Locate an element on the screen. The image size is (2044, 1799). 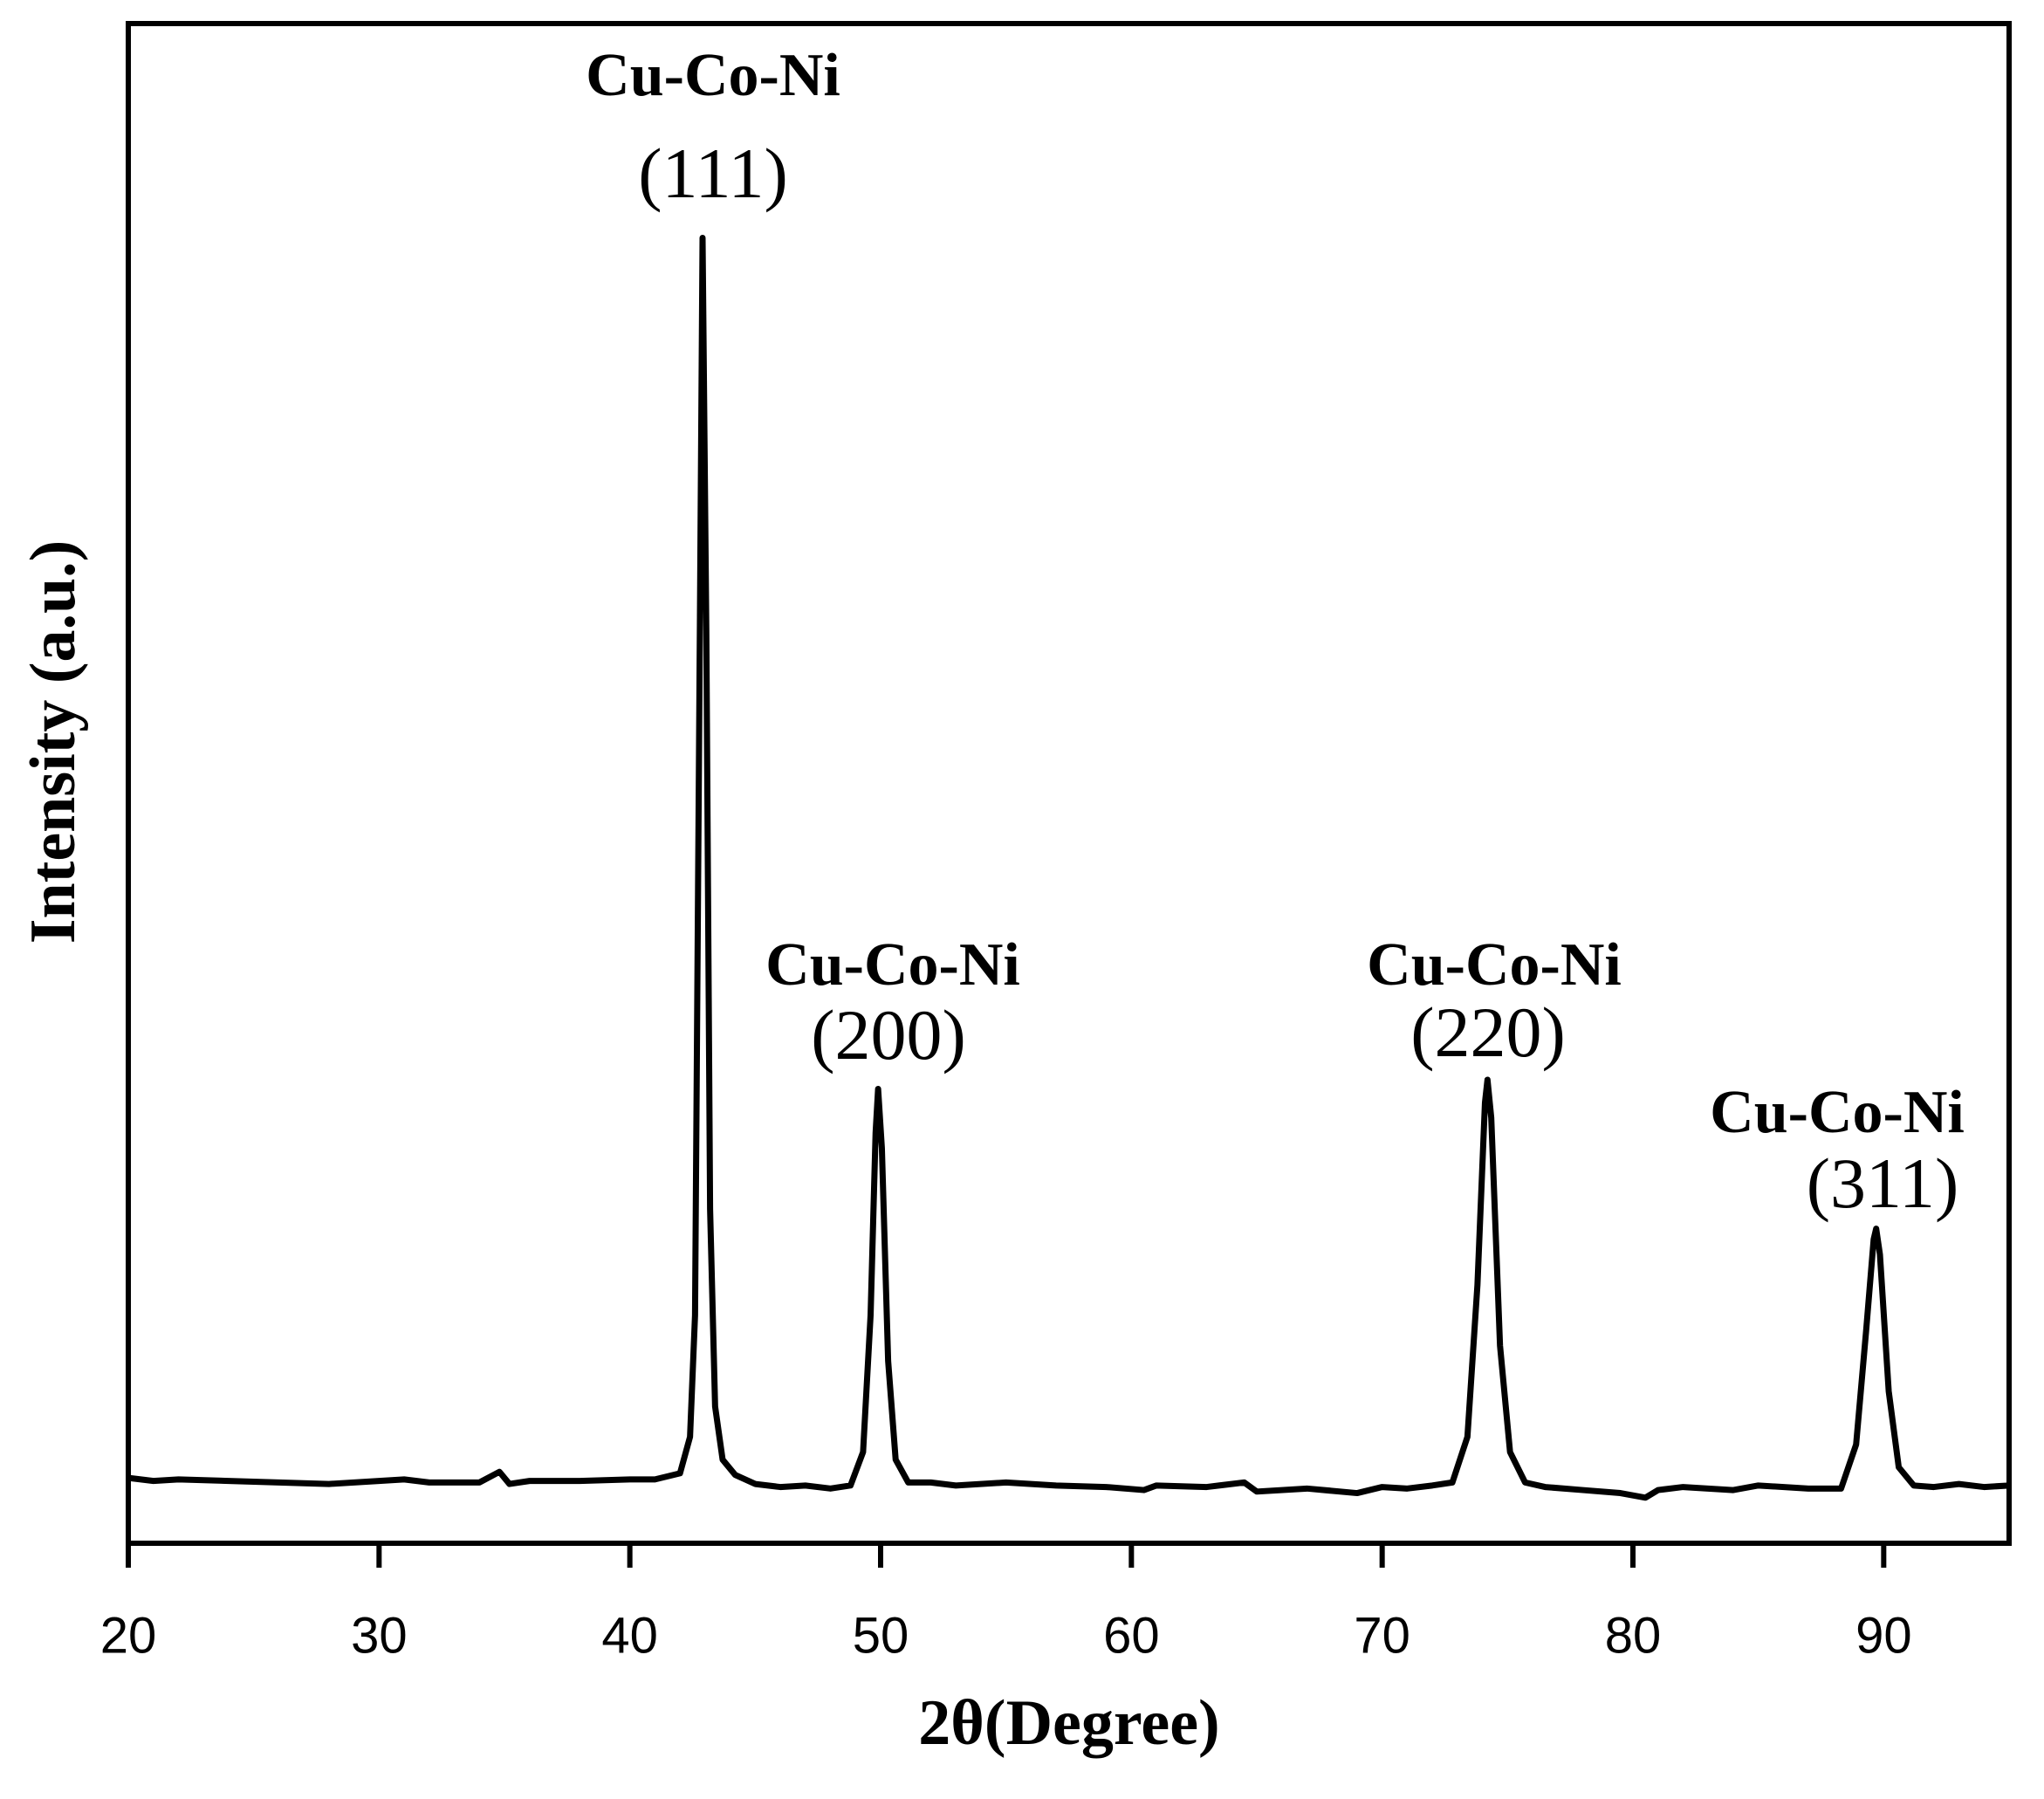
peak-index: (200) is located at coordinates (888, 1035).